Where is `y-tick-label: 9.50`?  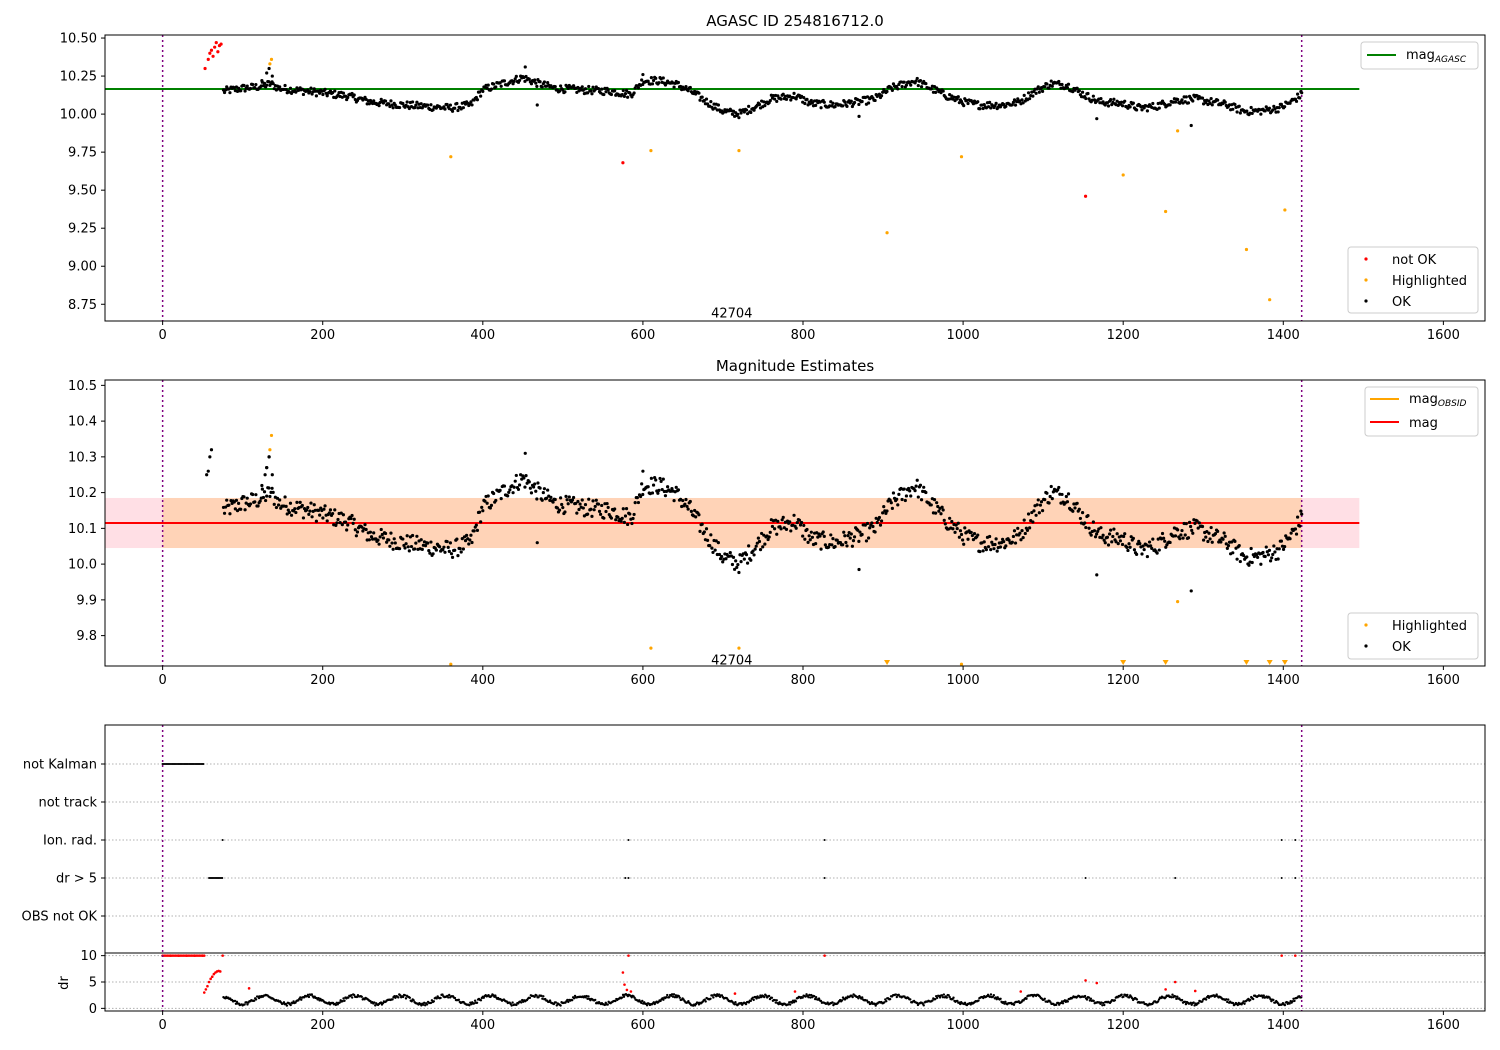 y-tick-label: 9.50 is located at coordinates (82, 191).